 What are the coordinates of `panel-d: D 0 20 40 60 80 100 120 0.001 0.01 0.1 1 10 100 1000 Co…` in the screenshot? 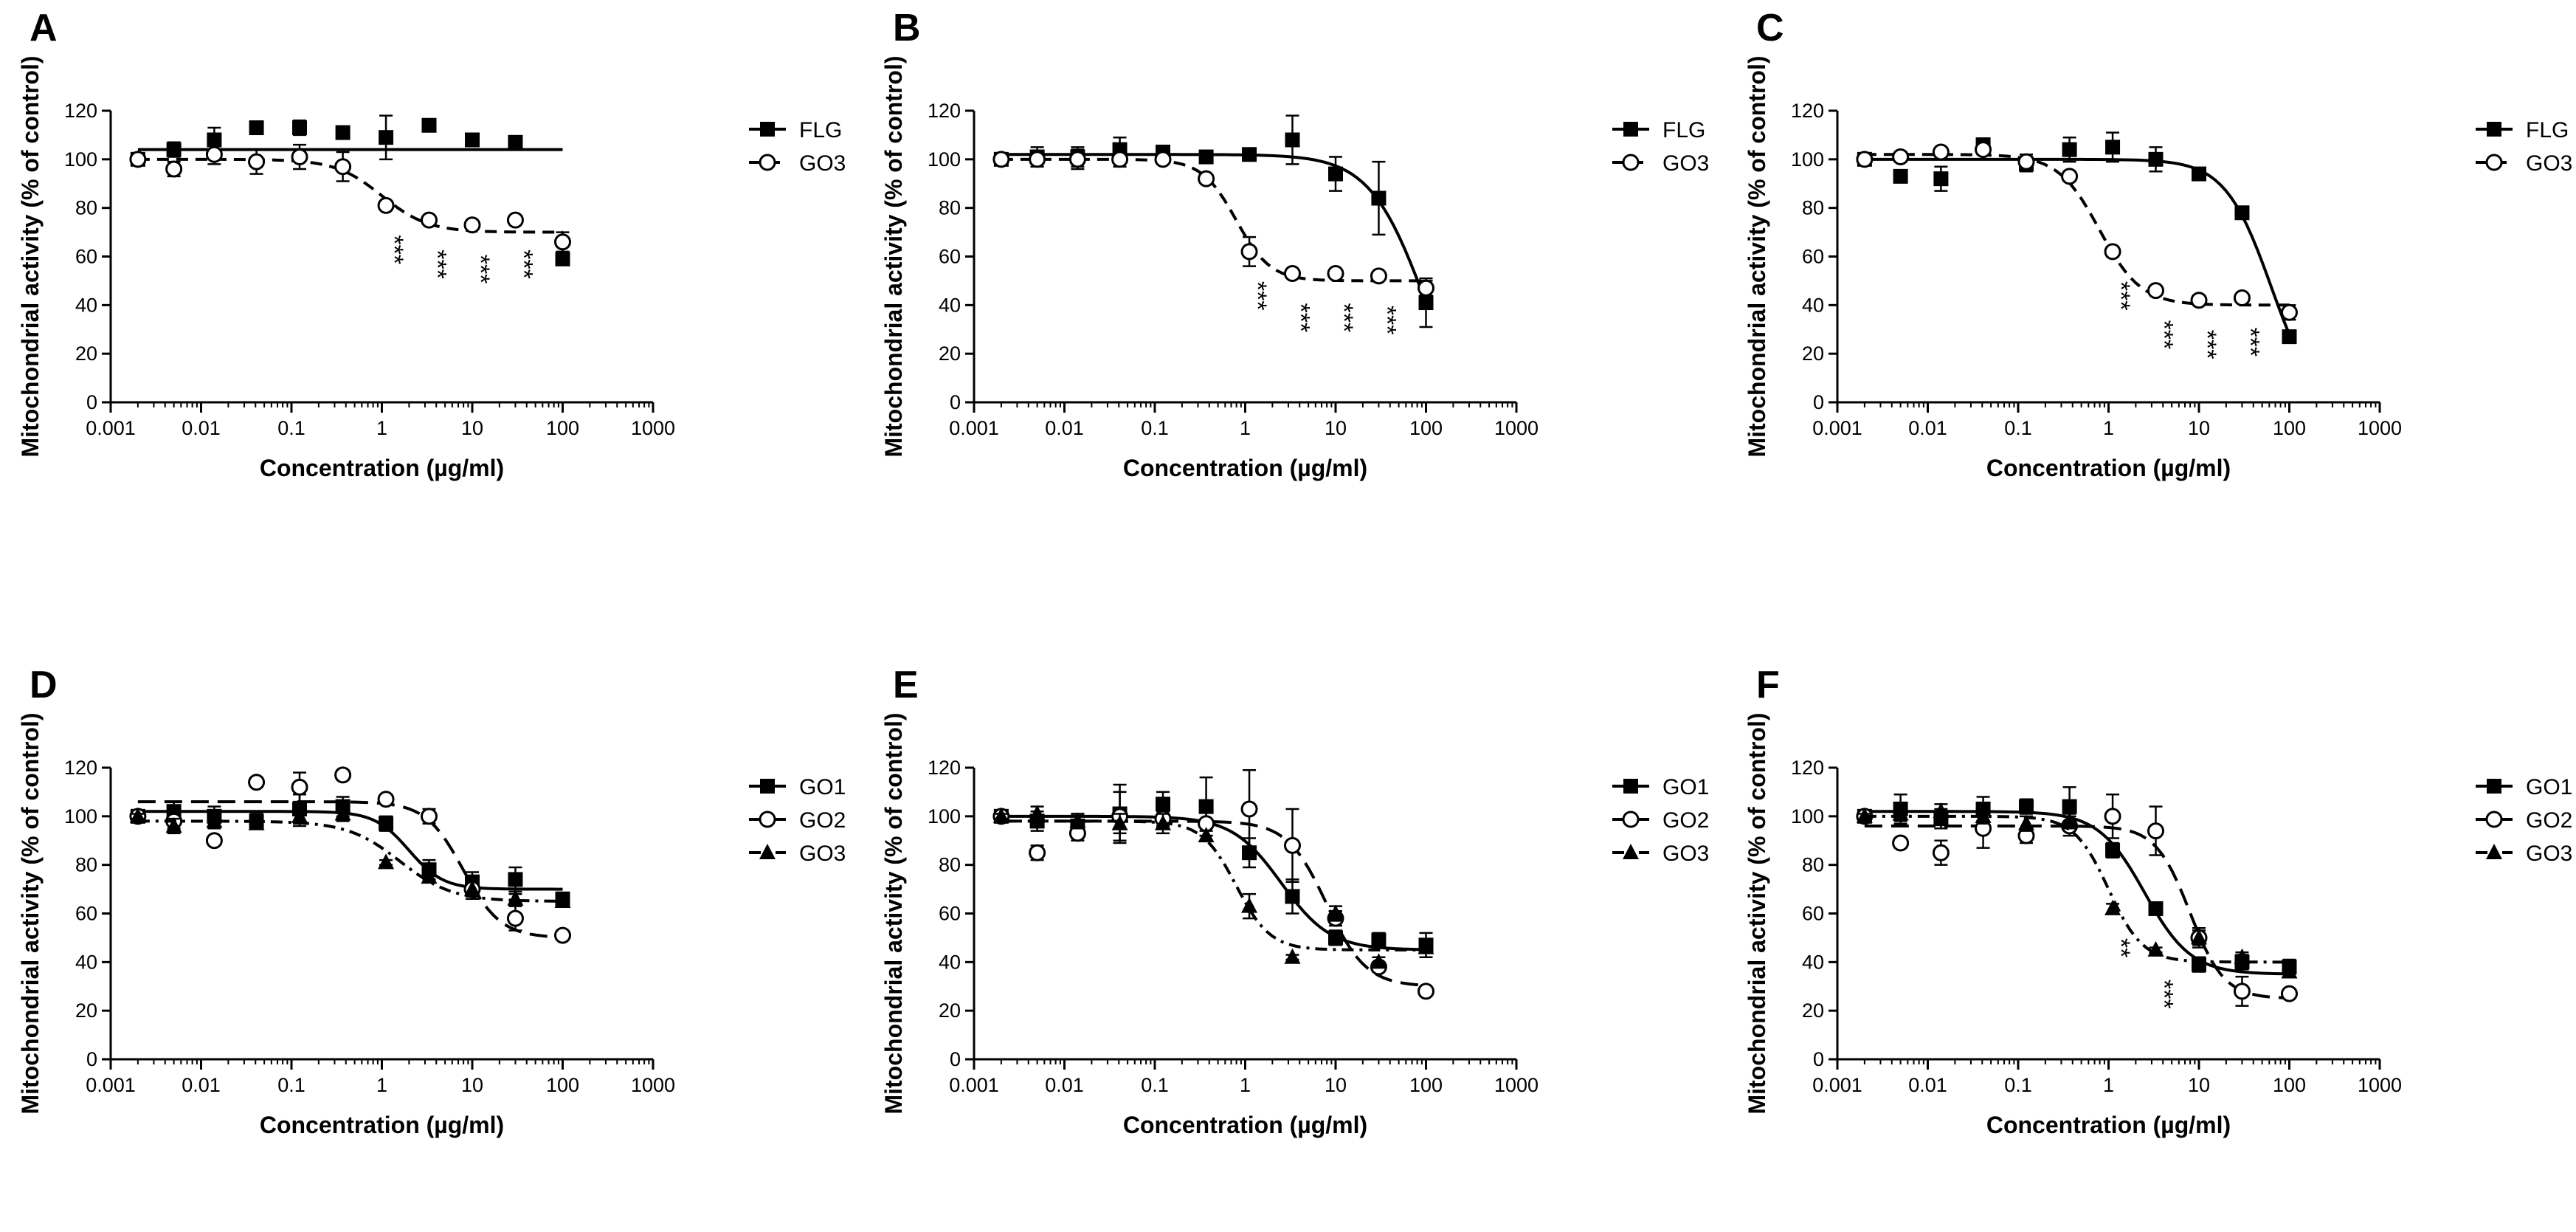 It's located at (431, 901).